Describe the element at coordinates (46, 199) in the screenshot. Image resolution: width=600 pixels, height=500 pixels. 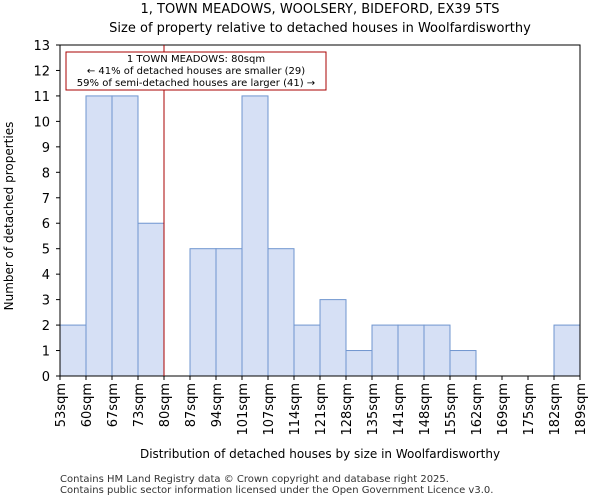
I see `y-tick-label: 7` at that location.